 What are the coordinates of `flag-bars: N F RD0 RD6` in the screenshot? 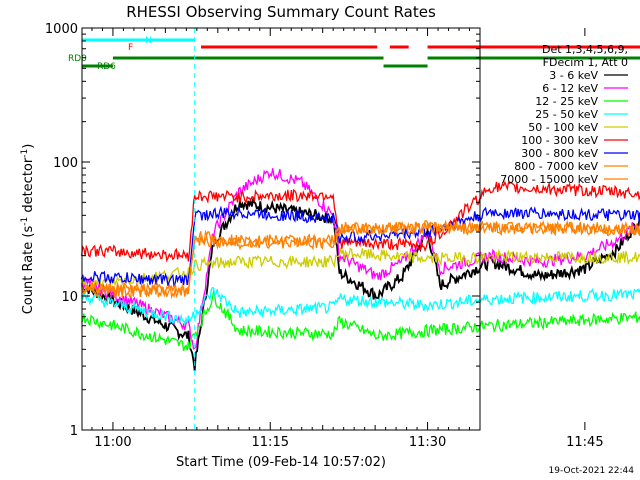 It's located at (354, 54).